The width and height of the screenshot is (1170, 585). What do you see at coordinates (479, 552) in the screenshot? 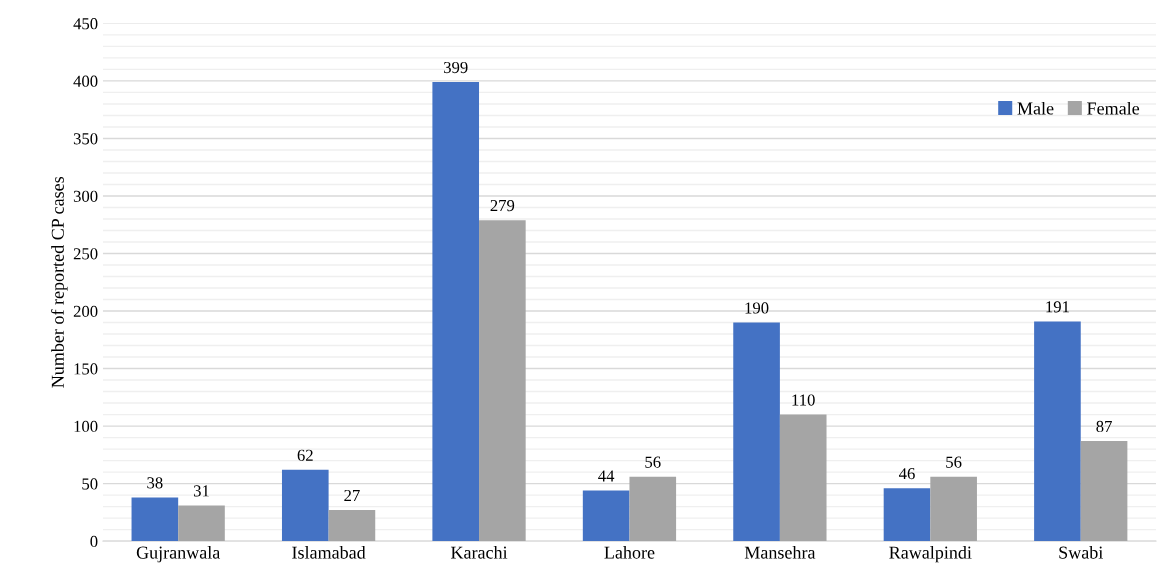
I see `x-tick-label: Karachi` at bounding box center [479, 552].